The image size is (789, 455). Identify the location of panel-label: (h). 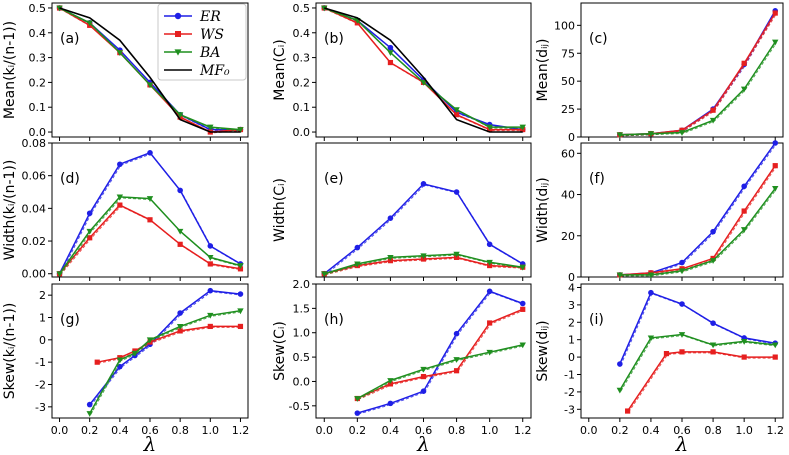
(334, 320).